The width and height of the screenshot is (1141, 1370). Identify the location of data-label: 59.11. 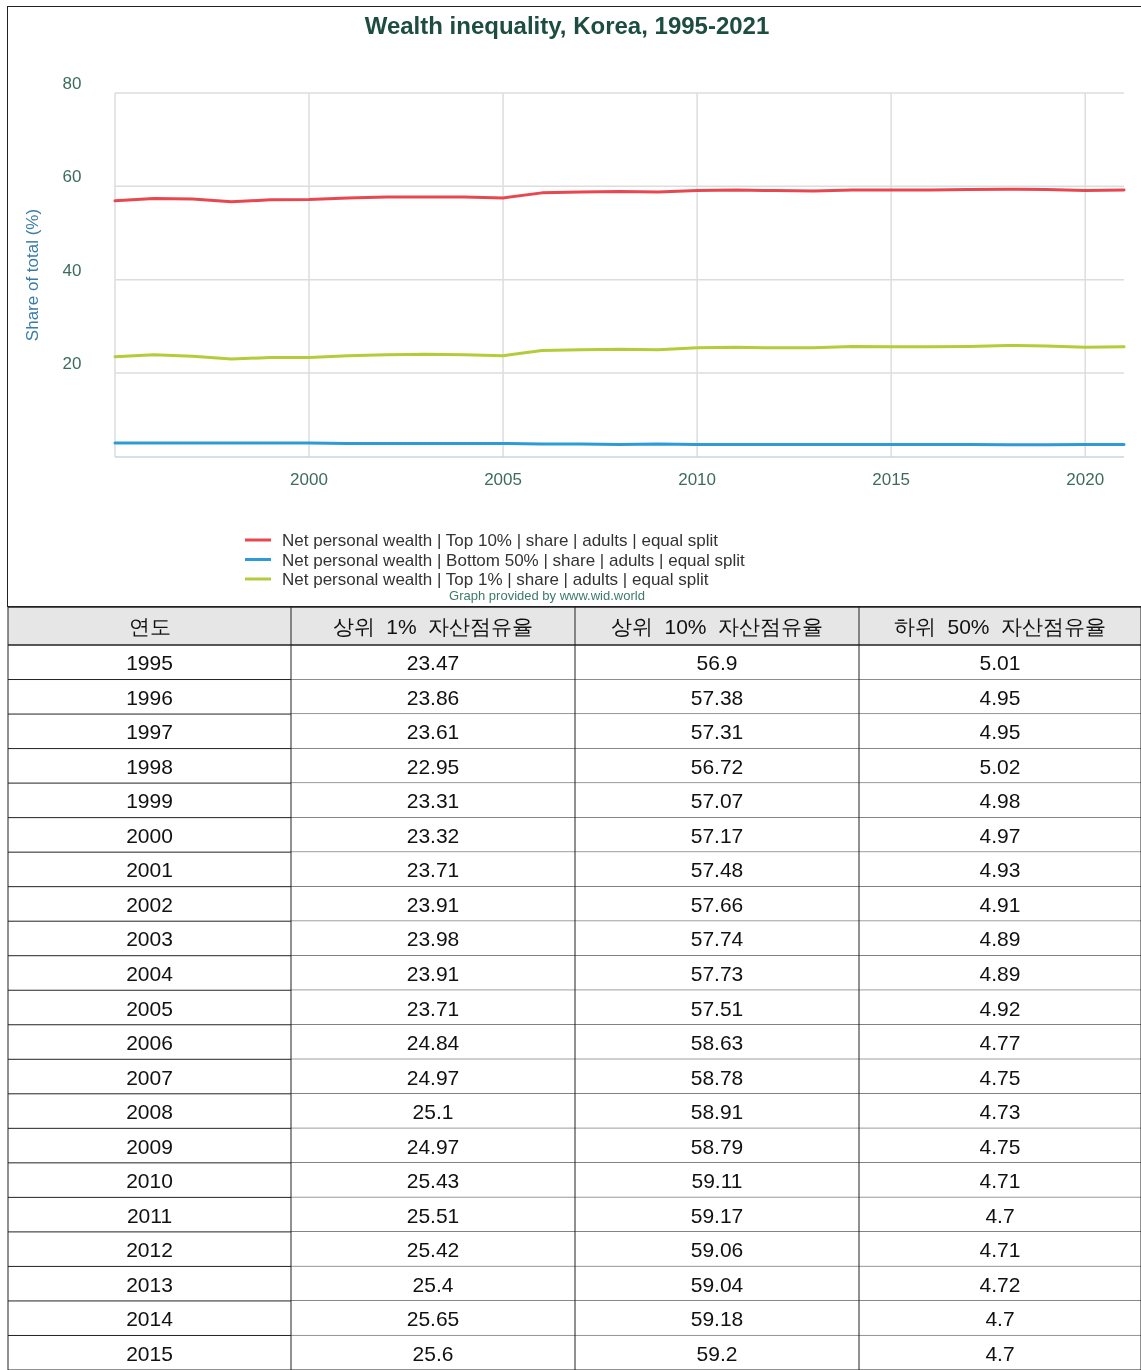
(717, 1181).